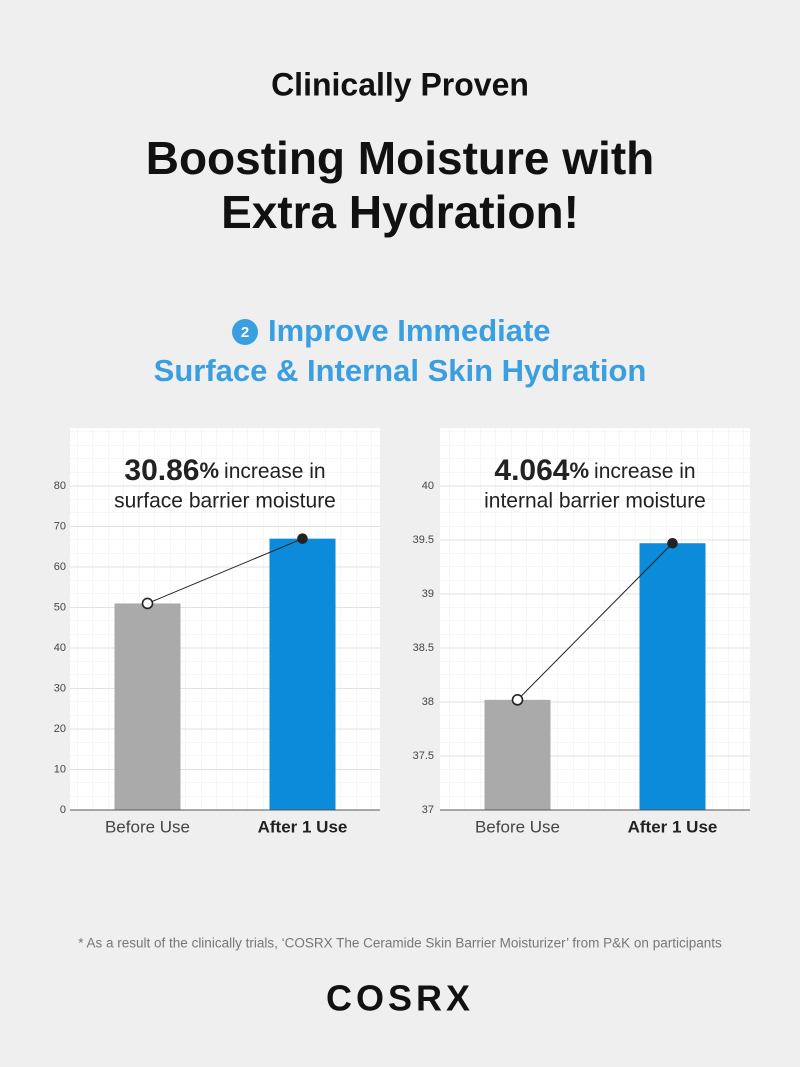 The width and height of the screenshot is (800, 1067). I want to click on badge-circle, so click(245, 332).